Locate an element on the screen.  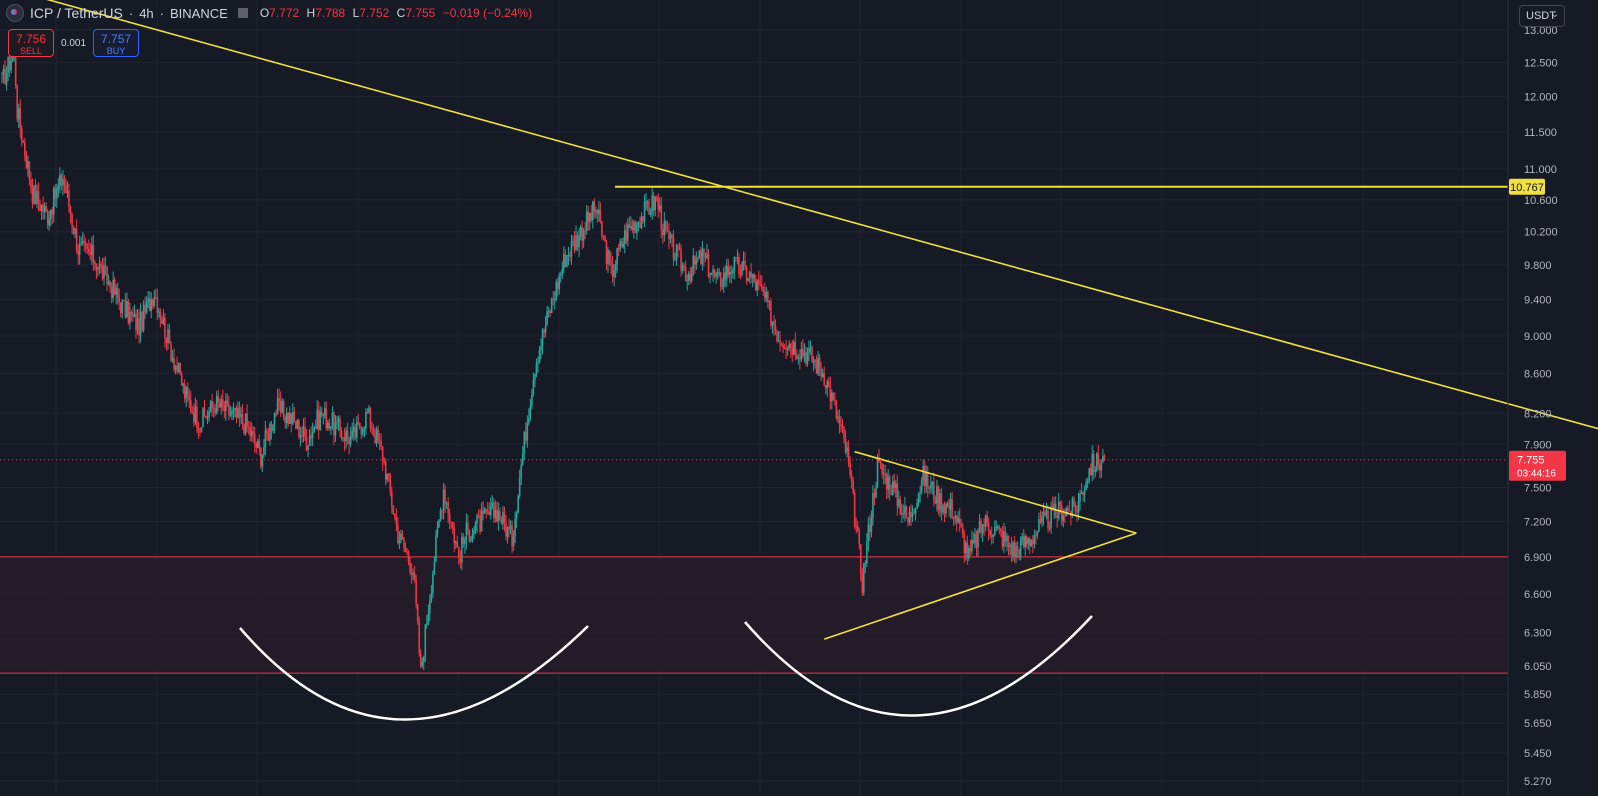
symbol-name: ICP / TetherUS is located at coordinates (76, 13).